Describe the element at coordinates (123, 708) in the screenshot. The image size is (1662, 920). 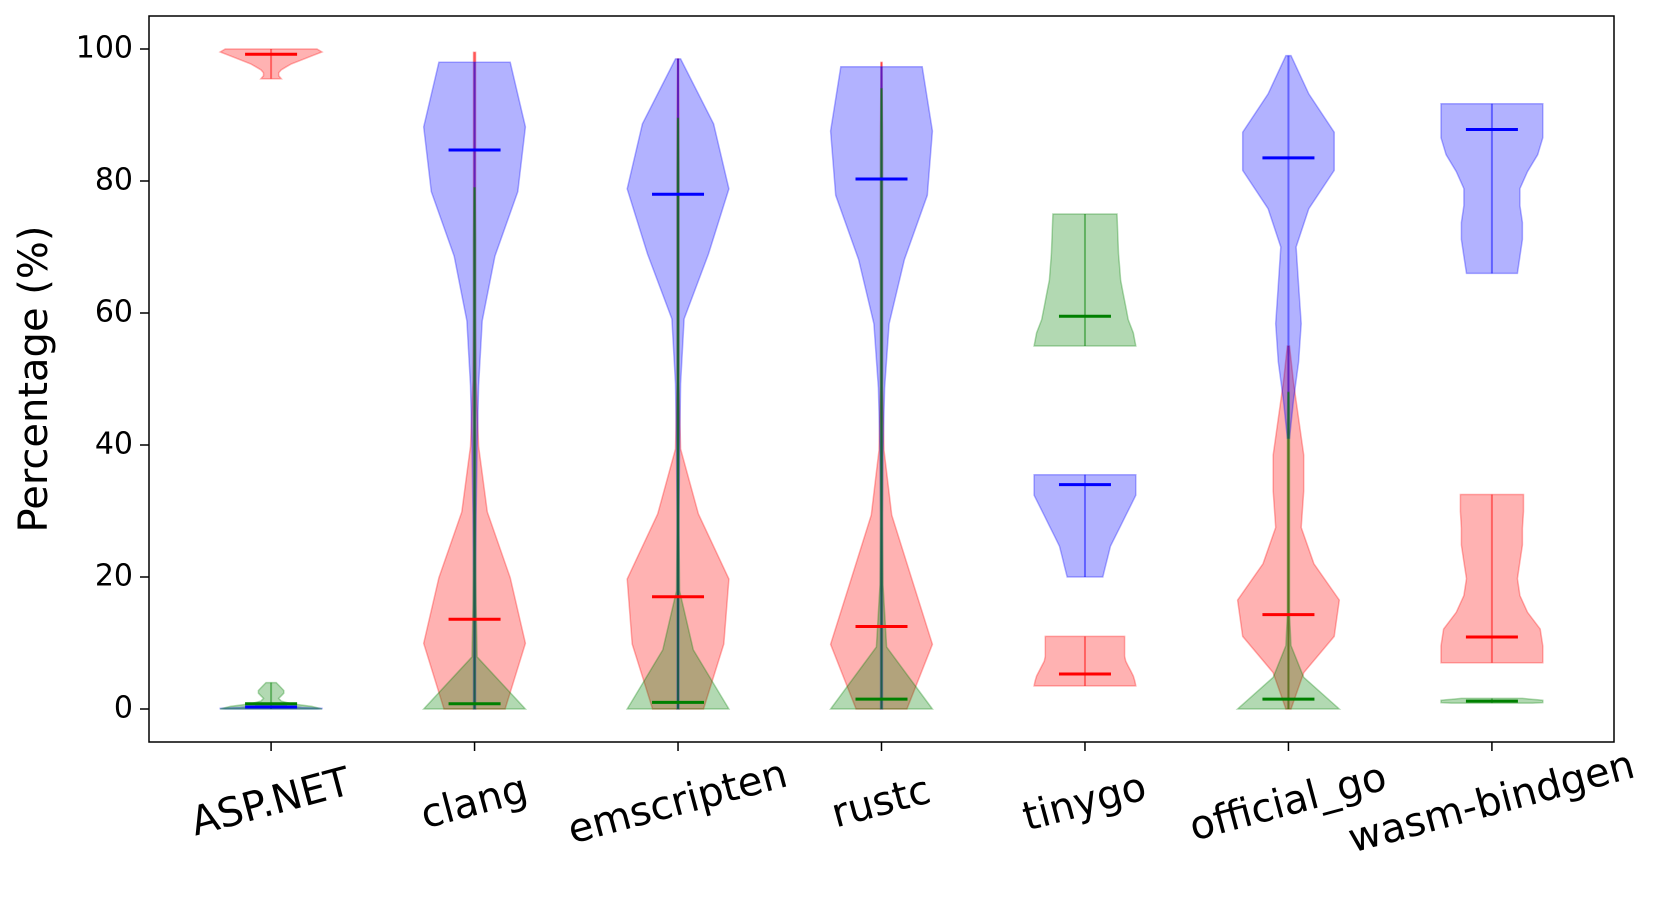
I see `y-tick-label: 0` at that location.